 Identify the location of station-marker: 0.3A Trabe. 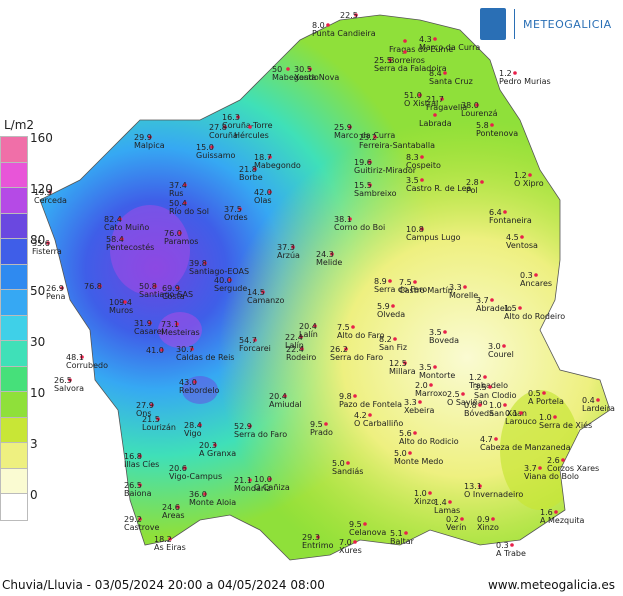
(511, 549).